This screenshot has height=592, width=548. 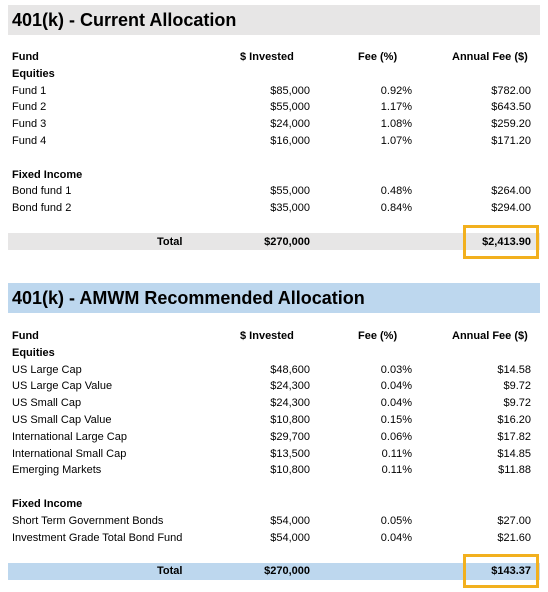 I want to click on fund-name: Fund 1, so click(x=29, y=90).